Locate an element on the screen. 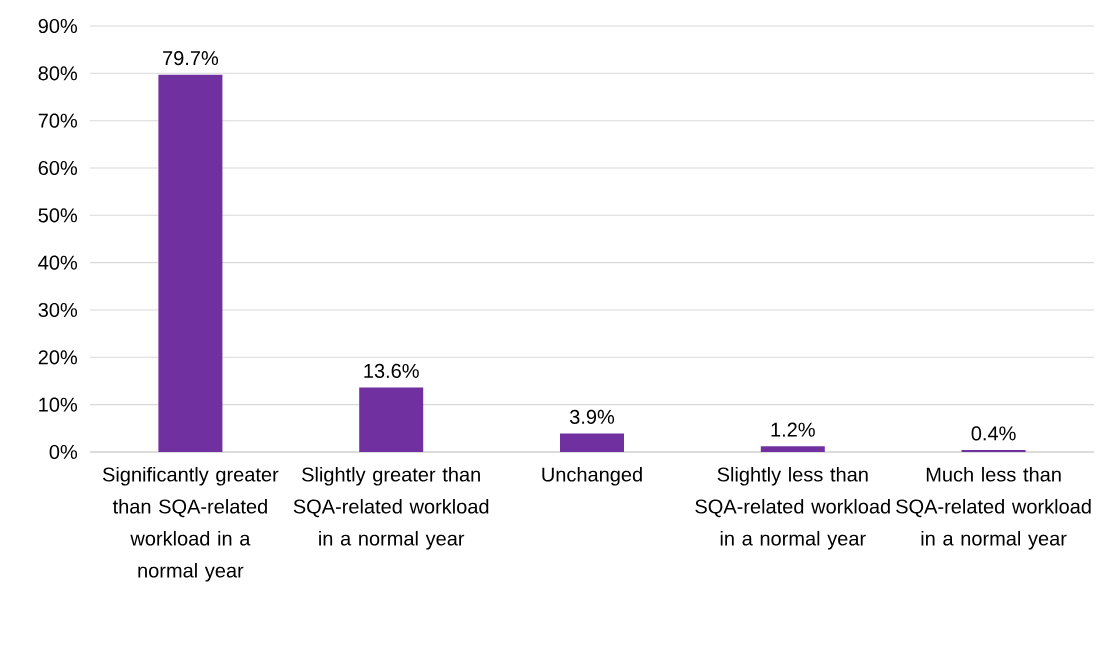 The height and width of the screenshot is (646, 1110). y-tick-label: 80% is located at coordinates (58, 73).